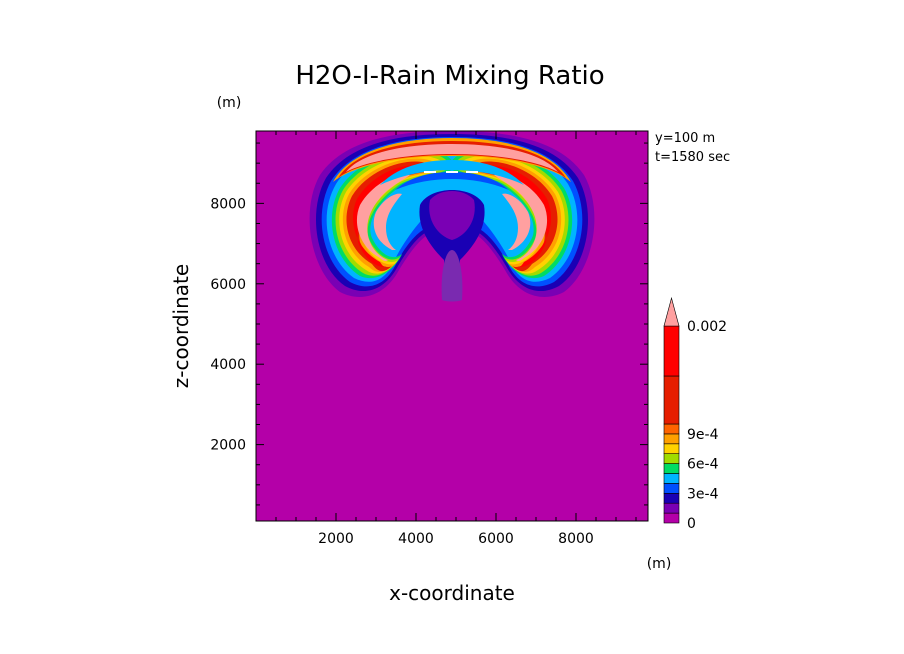 Image resolution: width=904 pixels, height=654 pixels. Describe the element at coordinates (228, 446) in the screenshot. I see `y-tick-label: 2000` at that location.